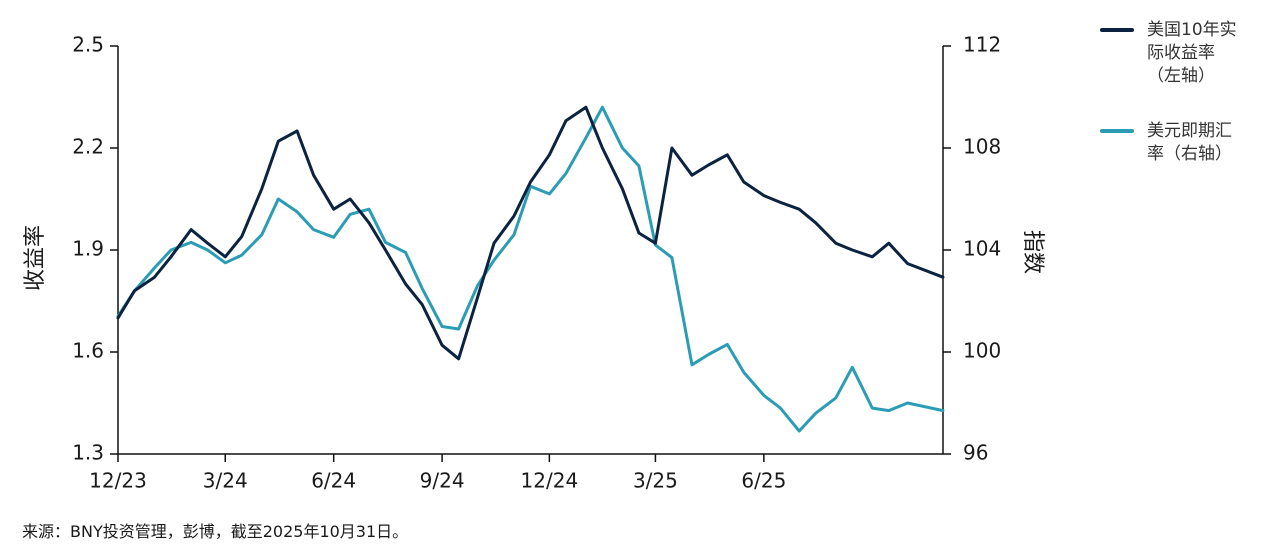  I want to click on x-tick-label: 6/24, so click(333, 481).